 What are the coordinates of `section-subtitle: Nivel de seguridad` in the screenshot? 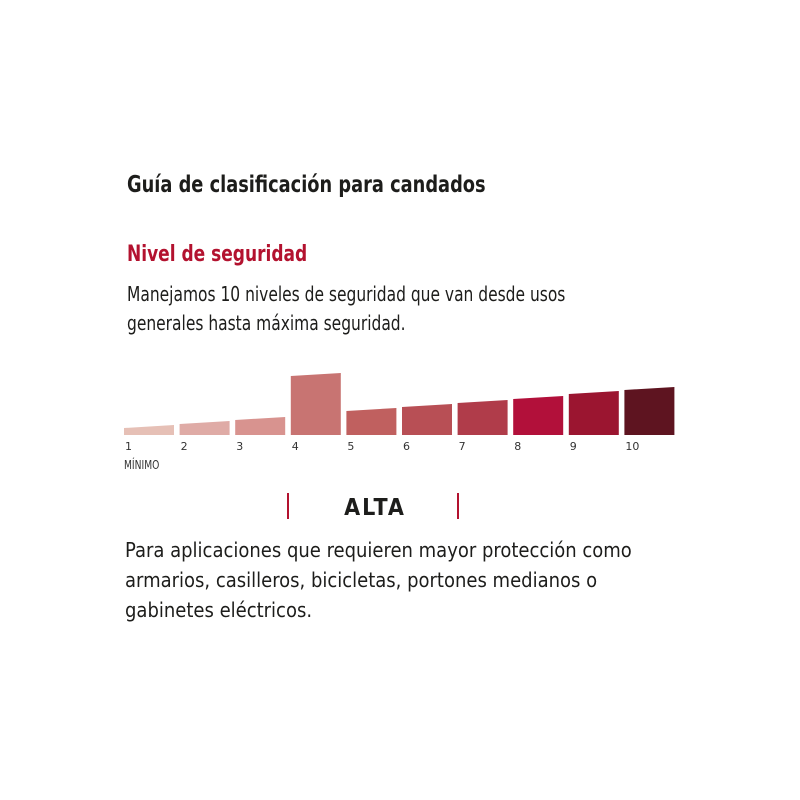 It's located at (217, 254).